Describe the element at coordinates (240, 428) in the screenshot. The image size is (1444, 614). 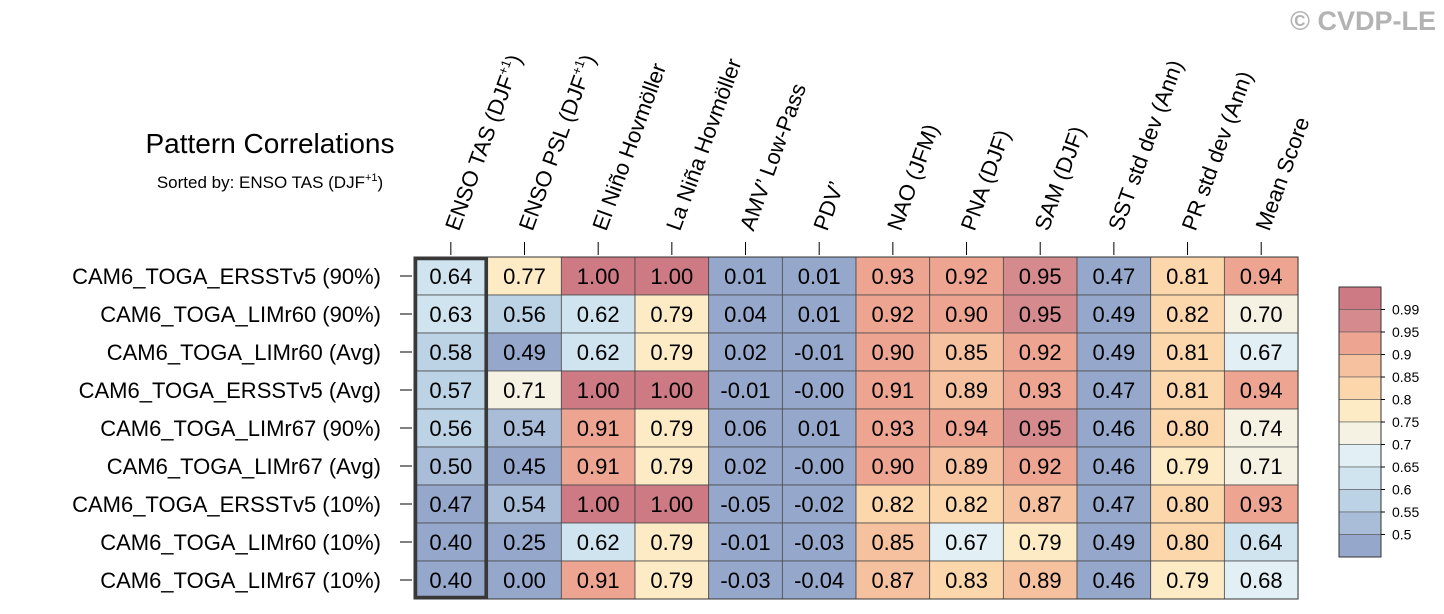
I see `row-label: CAM6_TOGA_LIMr67 (90%)` at that location.